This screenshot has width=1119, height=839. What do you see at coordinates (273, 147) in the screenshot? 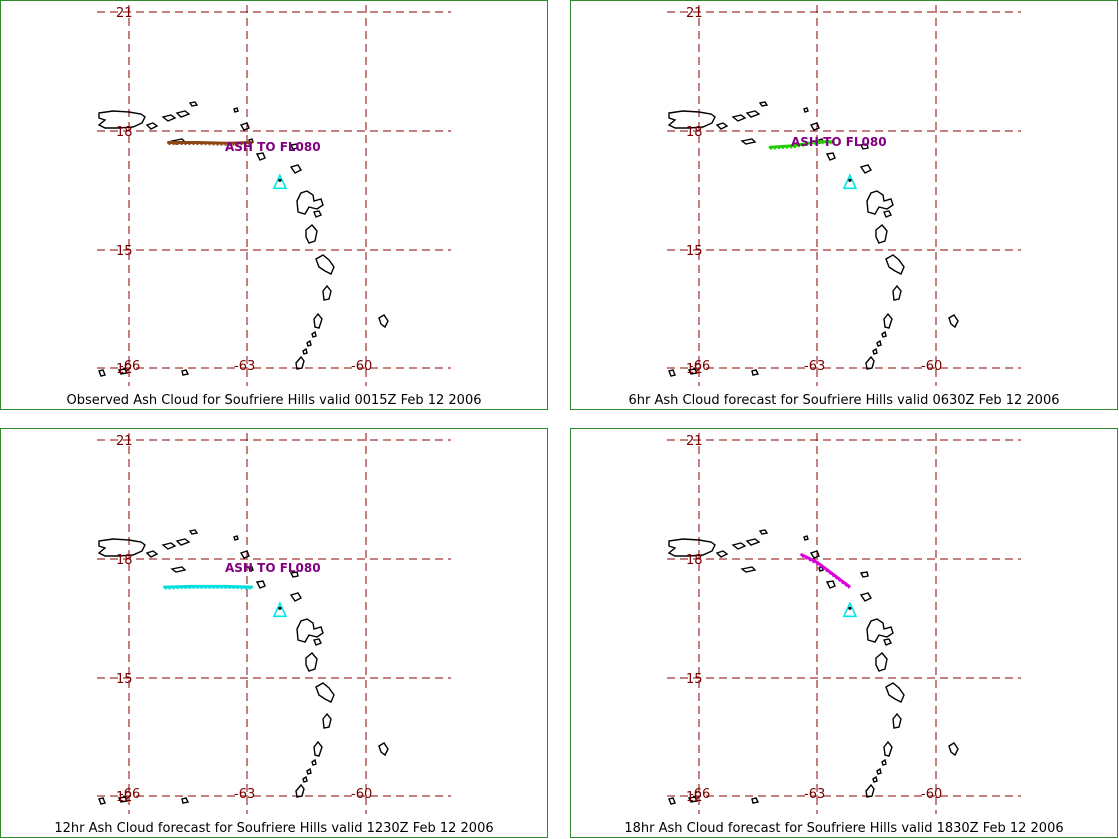
I see `ash-altitude-annotation: ASH TO FL080` at bounding box center [273, 147].